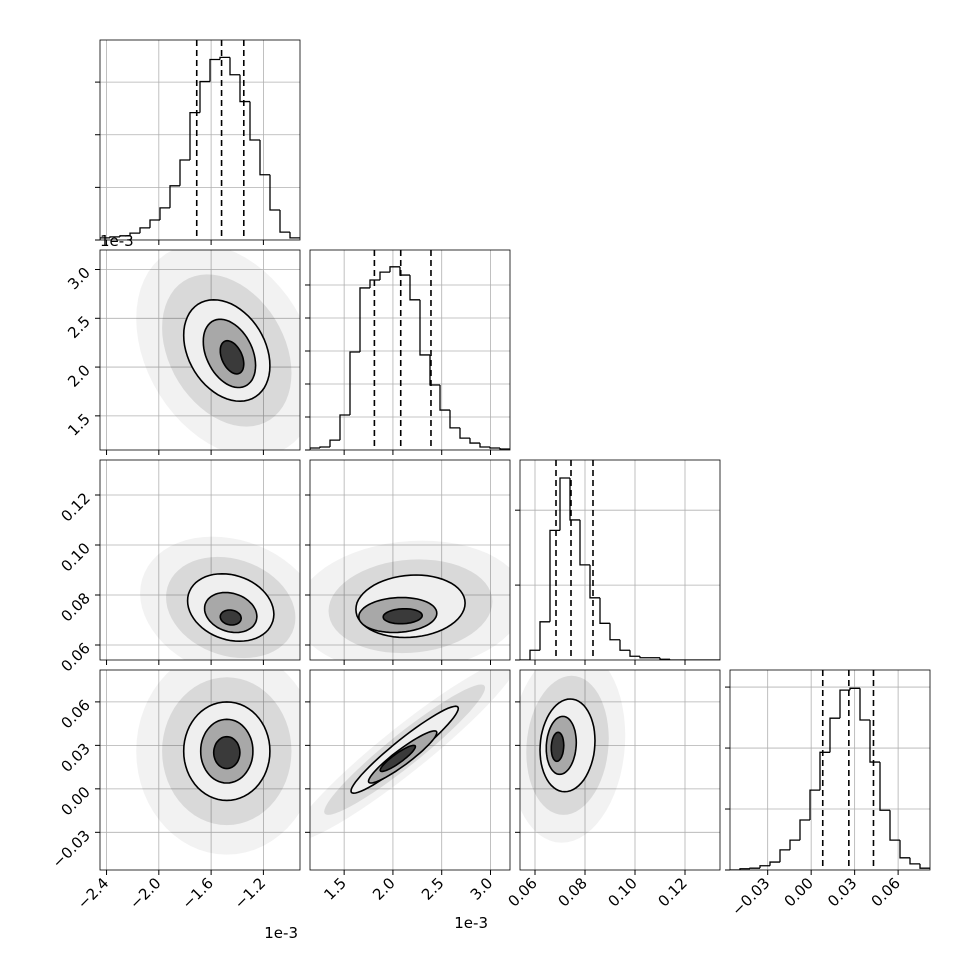 The height and width of the screenshot is (970, 970). Describe the element at coordinates (572, 892) in the screenshot. I see `x-tick-label: 0.08` at that location.